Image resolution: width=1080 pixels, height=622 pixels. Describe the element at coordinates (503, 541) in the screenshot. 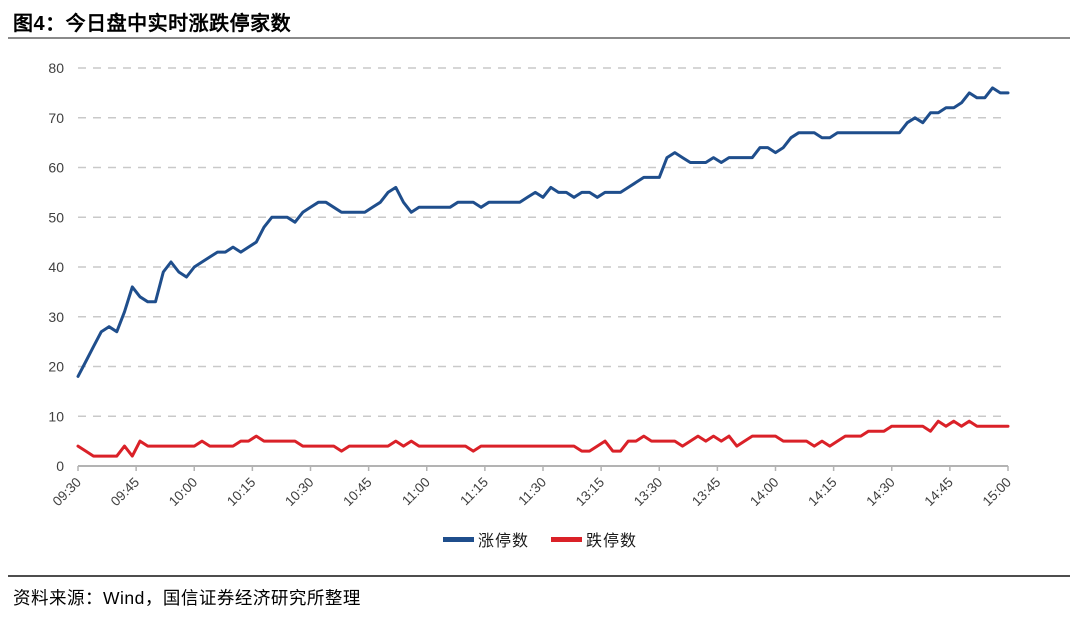

I see `legend-label-limit-up: 涨停数` at that location.